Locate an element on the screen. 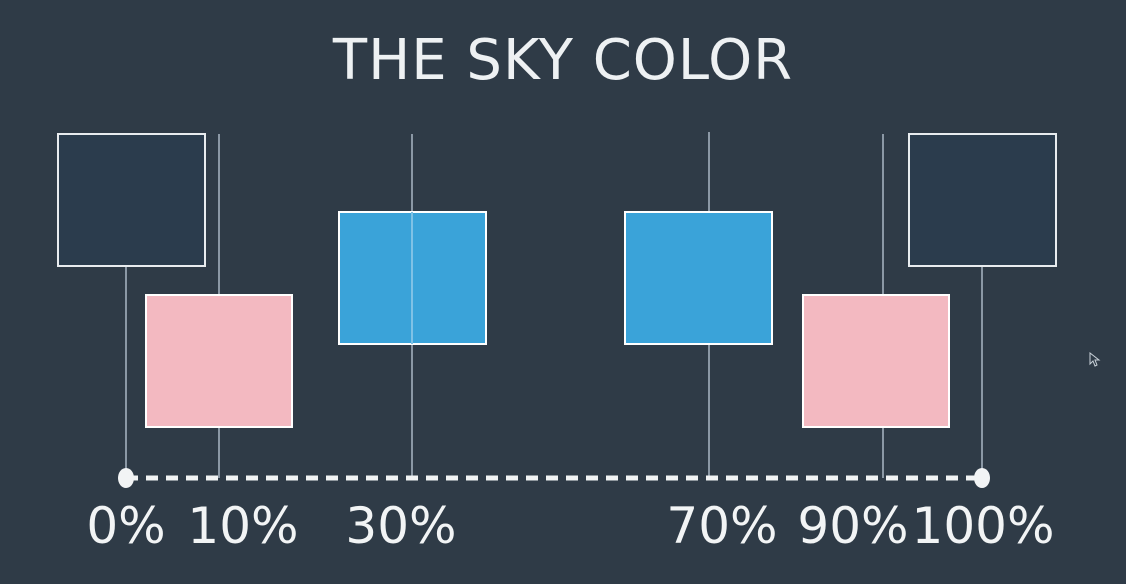 This screenshot has height=584, width=1126. slide-title: THE SKY COLOR is located at coordinates (563, 60).